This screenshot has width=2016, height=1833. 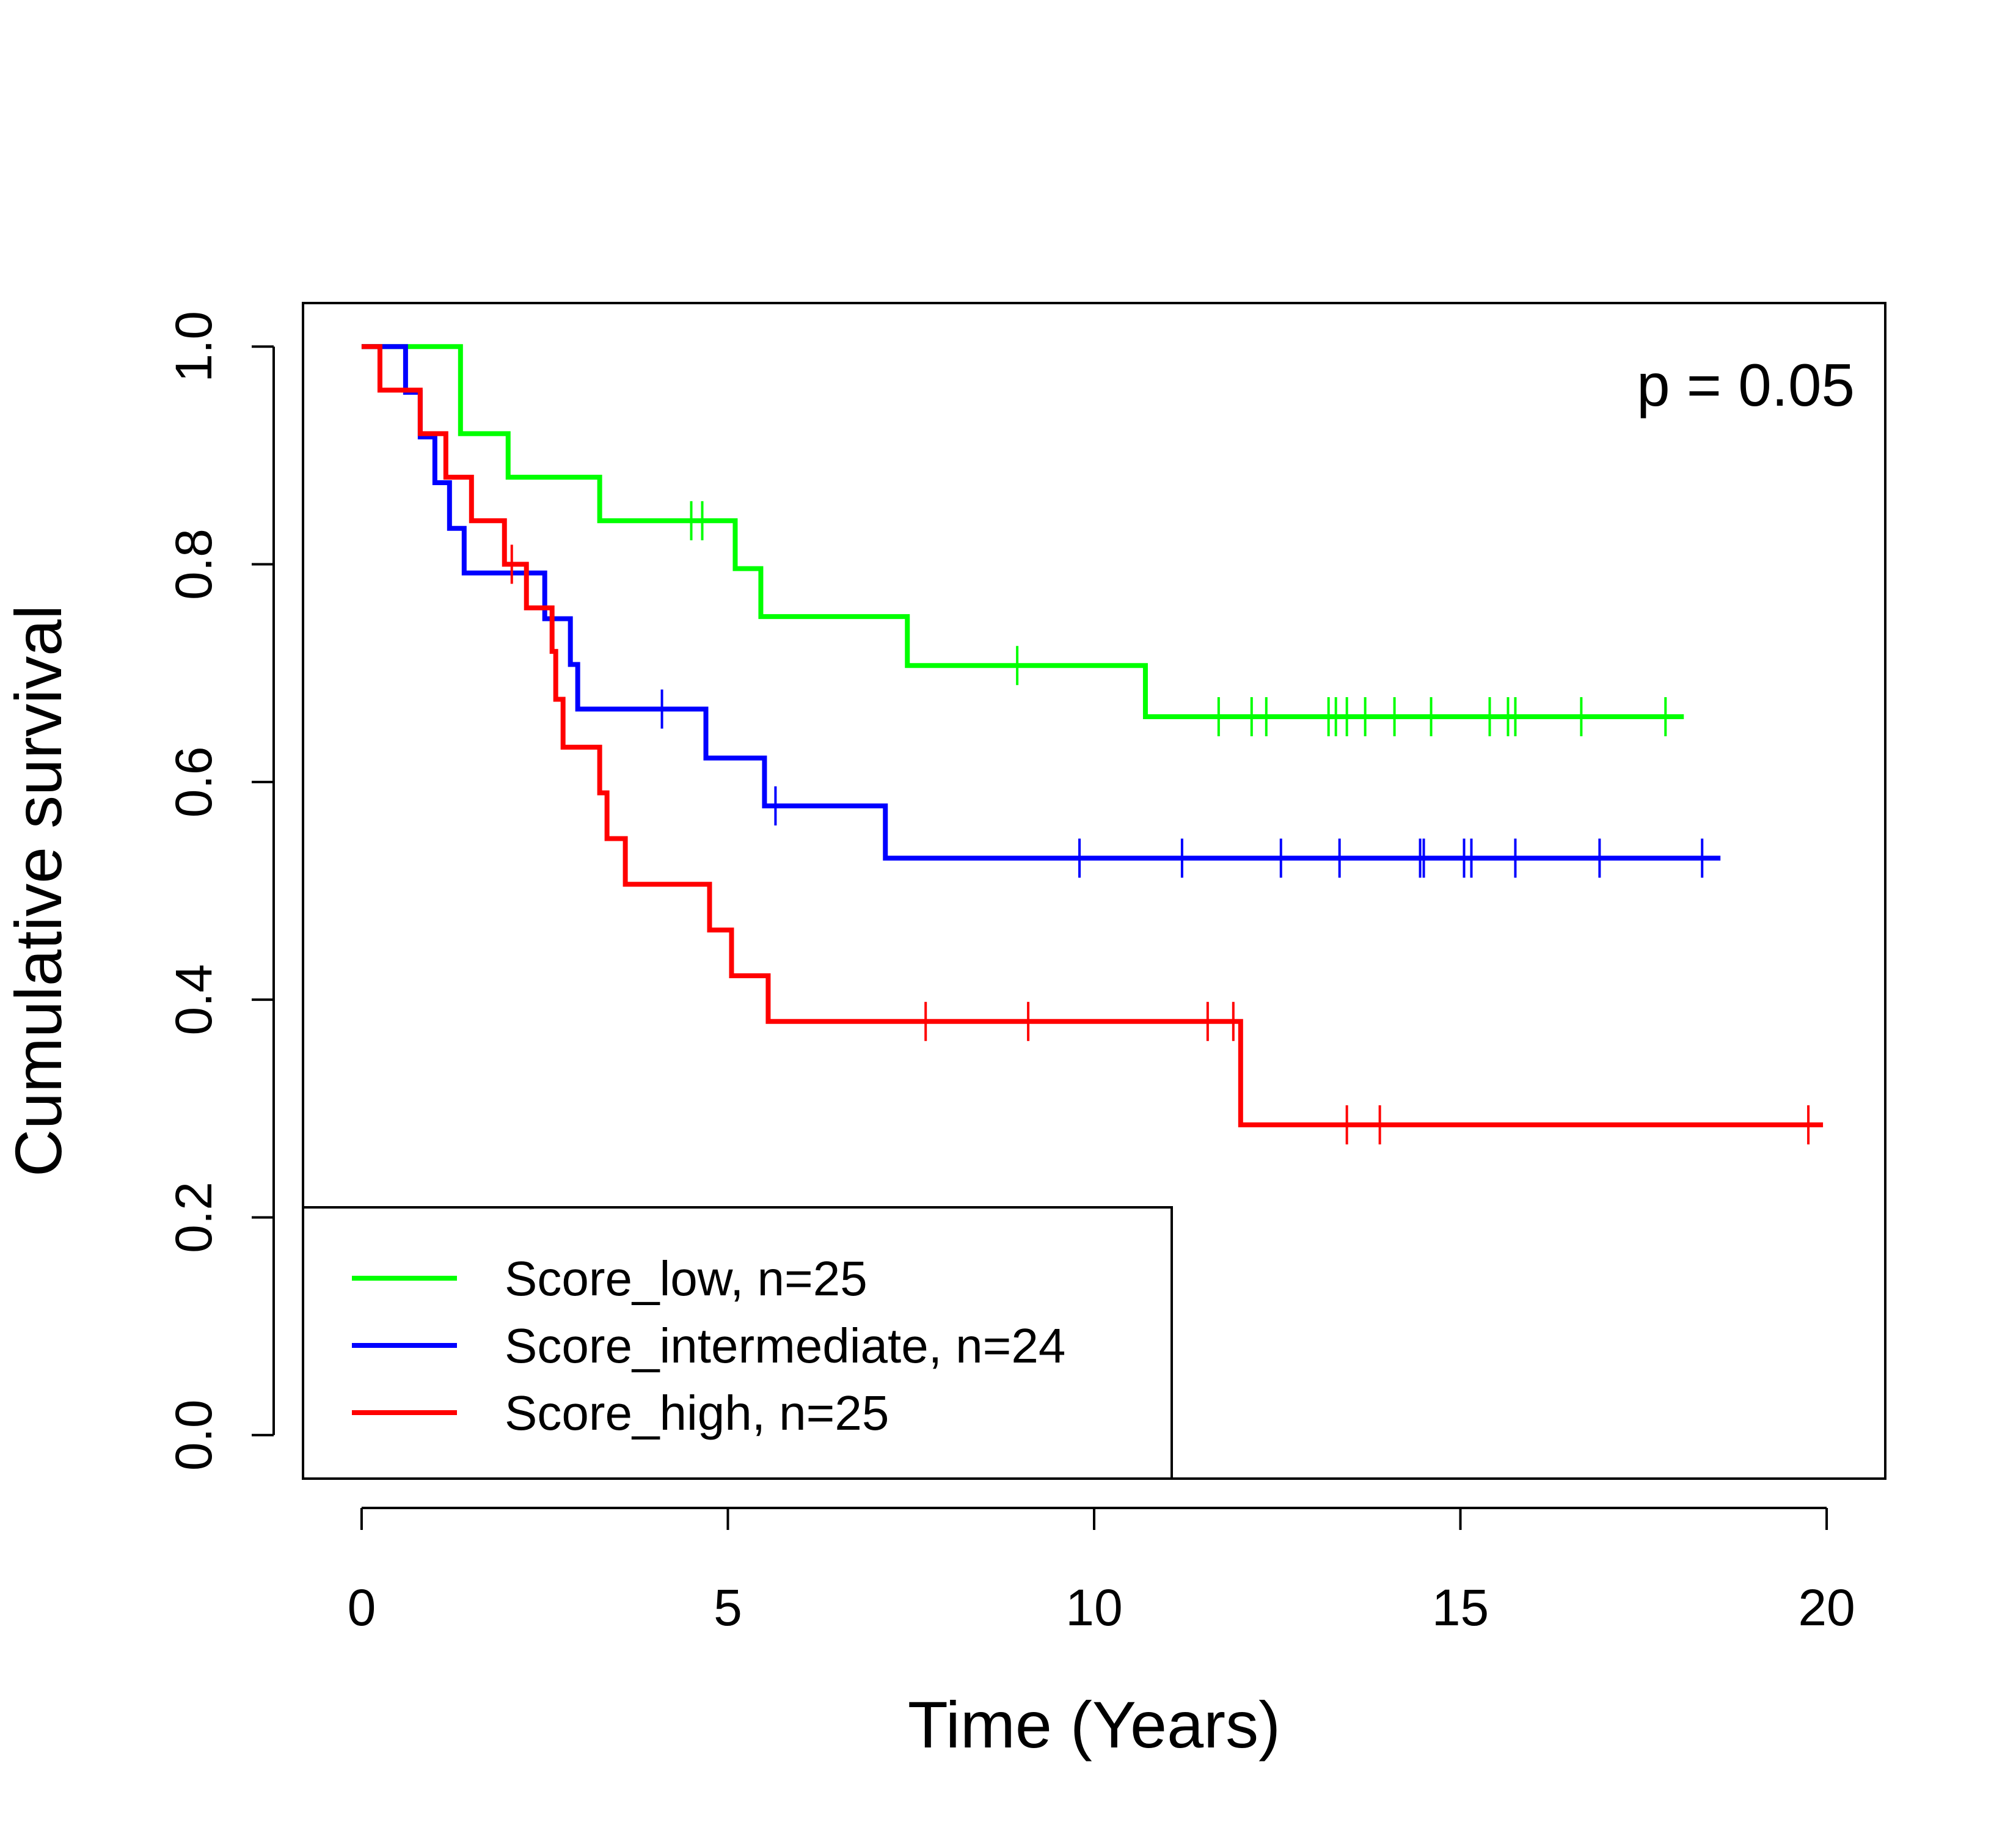 I want to click on x-tick-label: 10, so click(x=1093, y=1607).